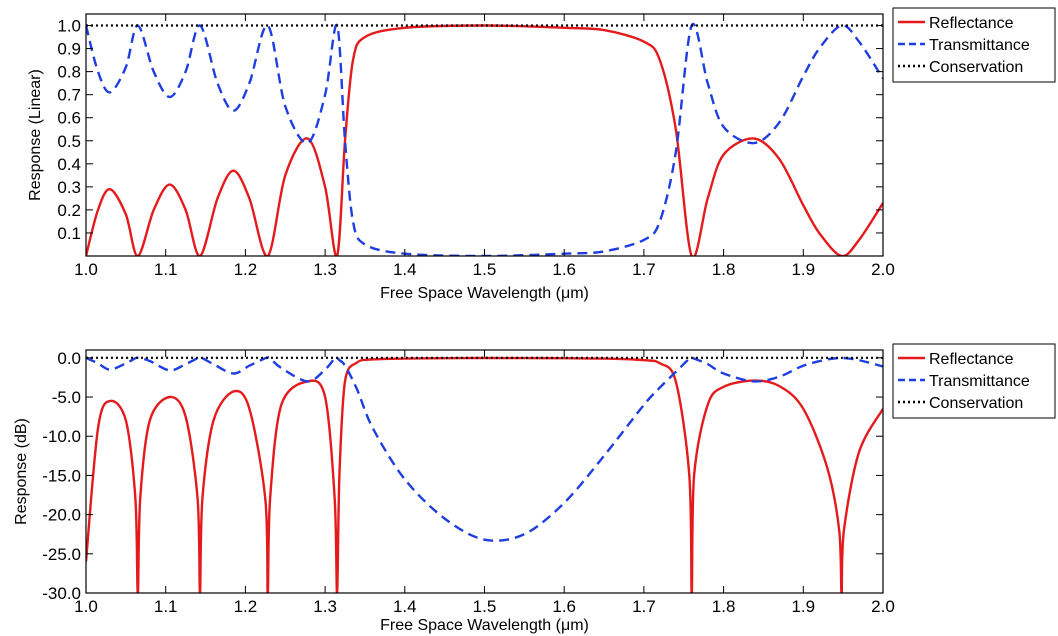  What do you see at coordinates (35, 135) in the screenshot?
I see `y-axis-label: Response (Linear)` at bounding box center [35, 135].